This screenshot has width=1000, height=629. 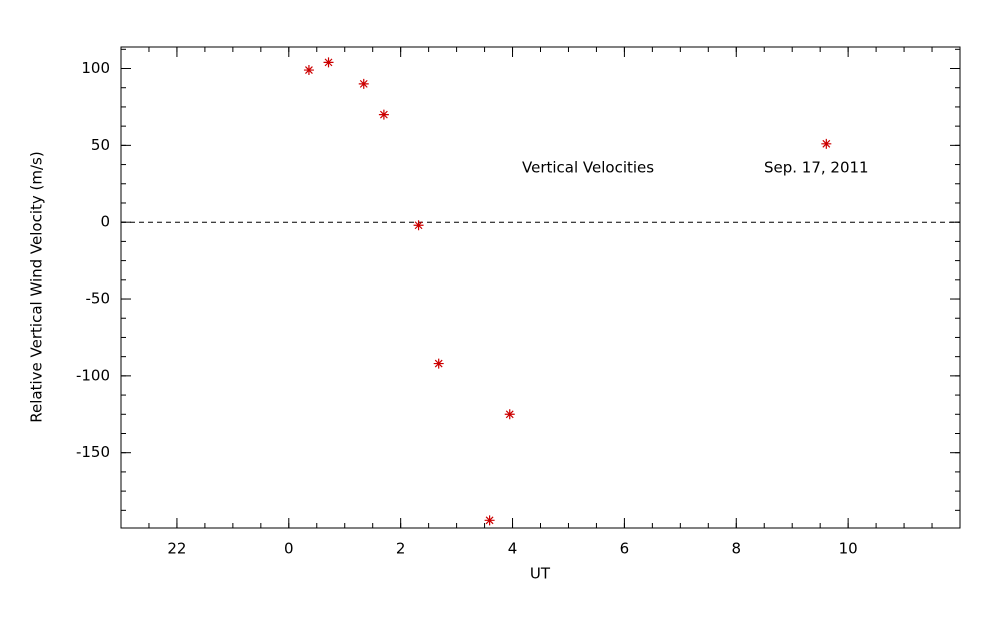 What do you see at coordinates (93, 375) in the screenshot?
I see `y-tick-label: -100` at bounding box center [93, 375].